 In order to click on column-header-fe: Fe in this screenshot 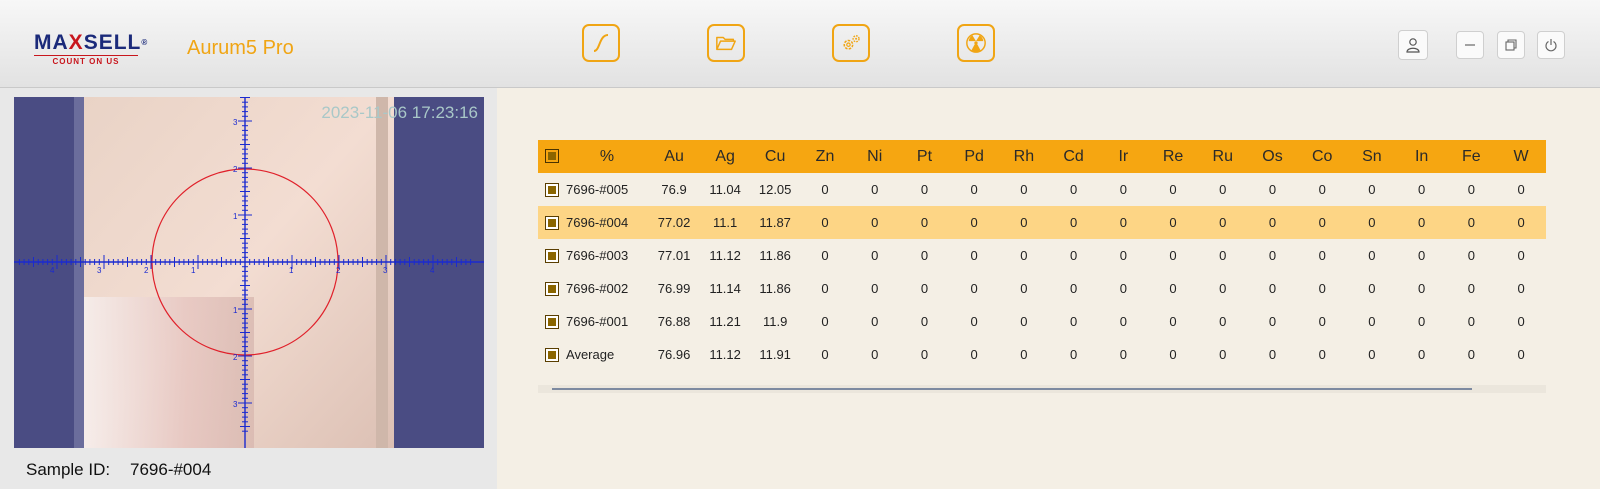, I will do `click(1471, 156)`.